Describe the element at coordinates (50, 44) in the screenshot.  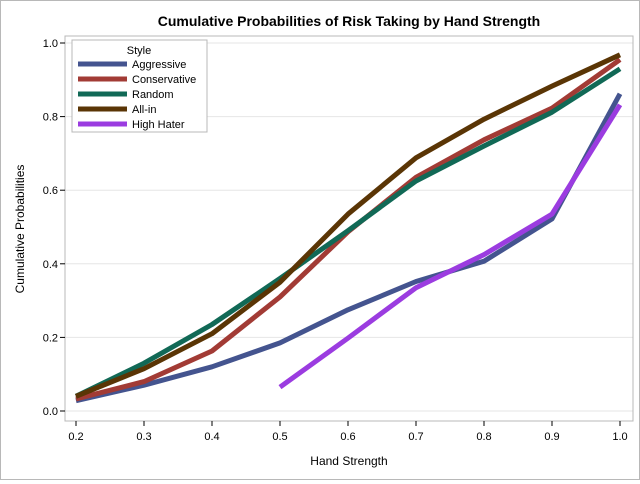
I see `y-tick-label-5: 1.0` at that location.